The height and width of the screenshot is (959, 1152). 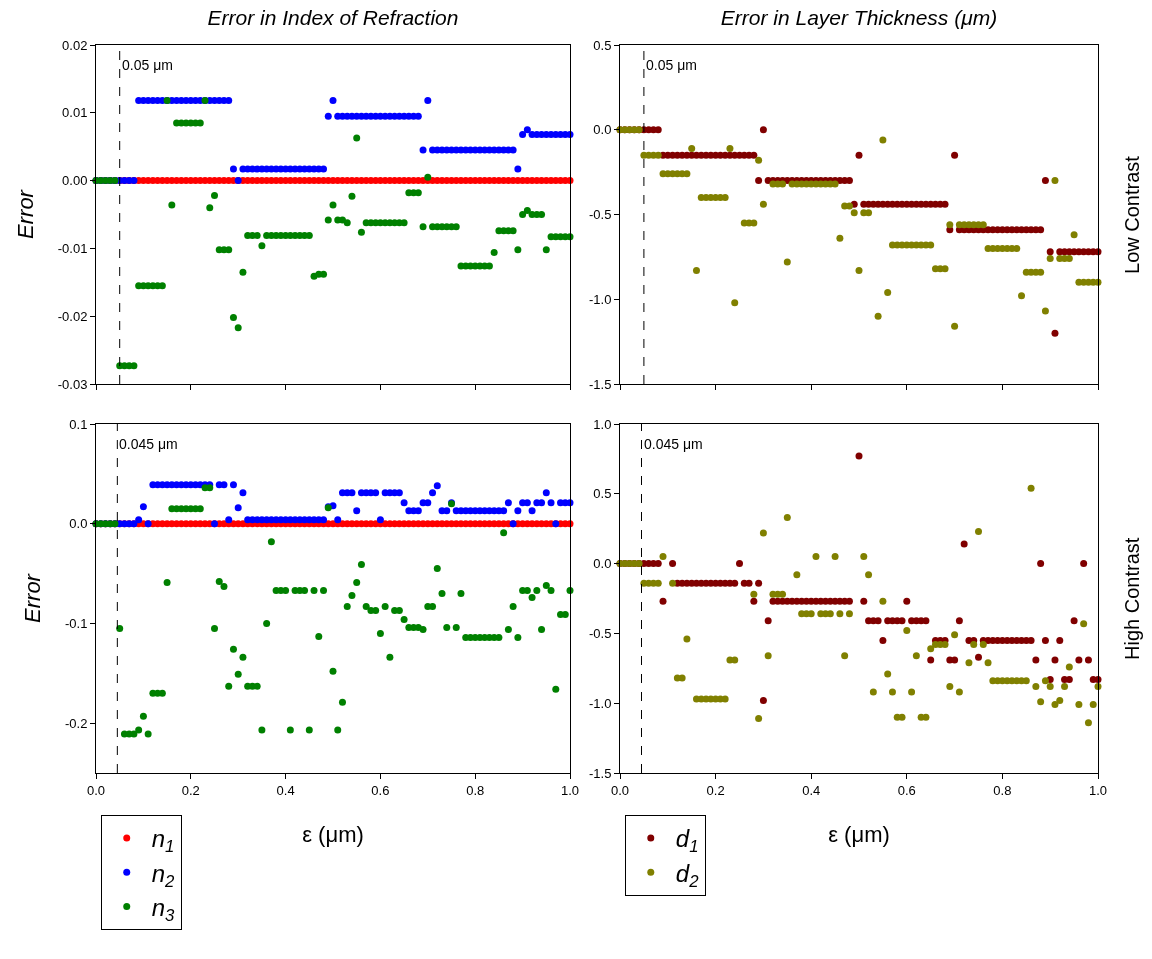 What do you see at coordinates (687, 875) in the screenshot?
I see `legend-label: d$_{2}$` at bounding box center [687, 875].